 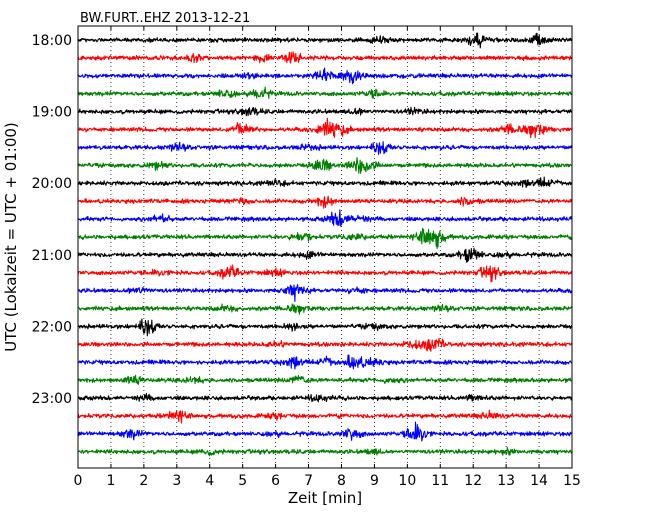 What do you see at coordinates (341, 481) in the screenshot?
I see `x-tick-label: 8` at bounding box center [341, 481].